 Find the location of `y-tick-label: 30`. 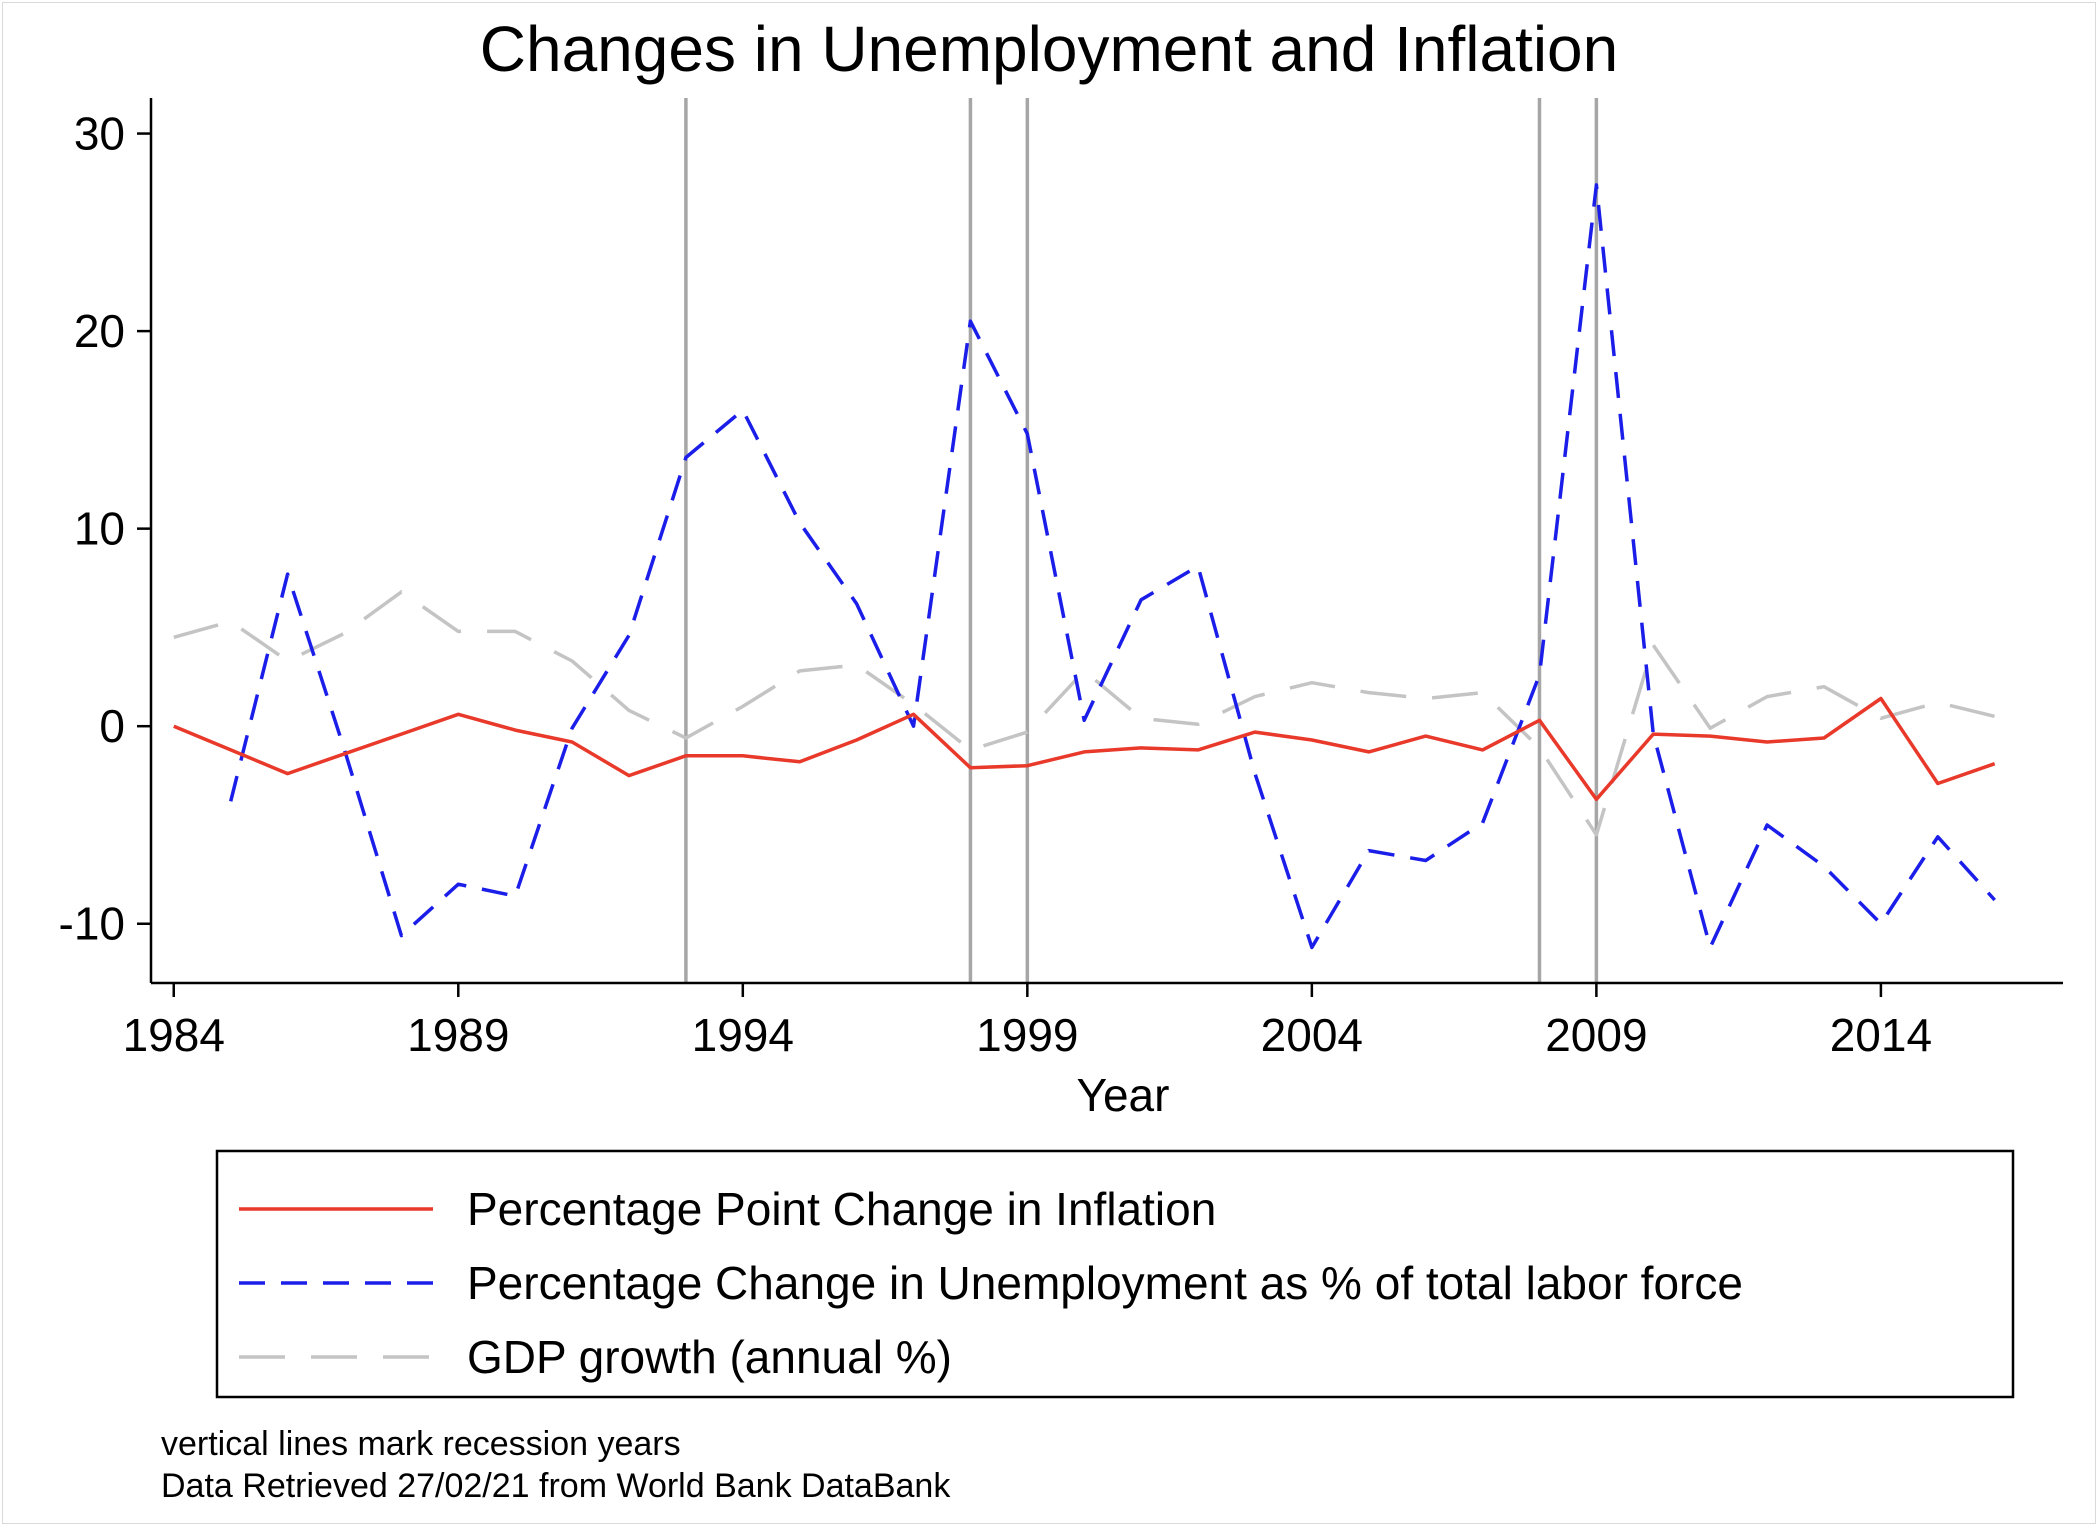

y-tick-label: 30 is located at coordinates (99, 134).